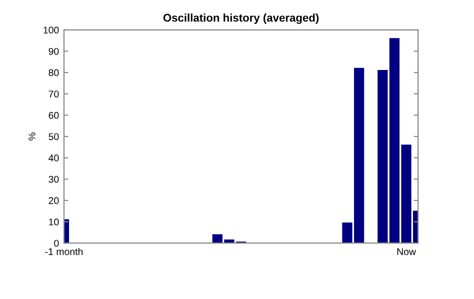  I want to click on x-tick-label: -1 month, so click(64, 252).